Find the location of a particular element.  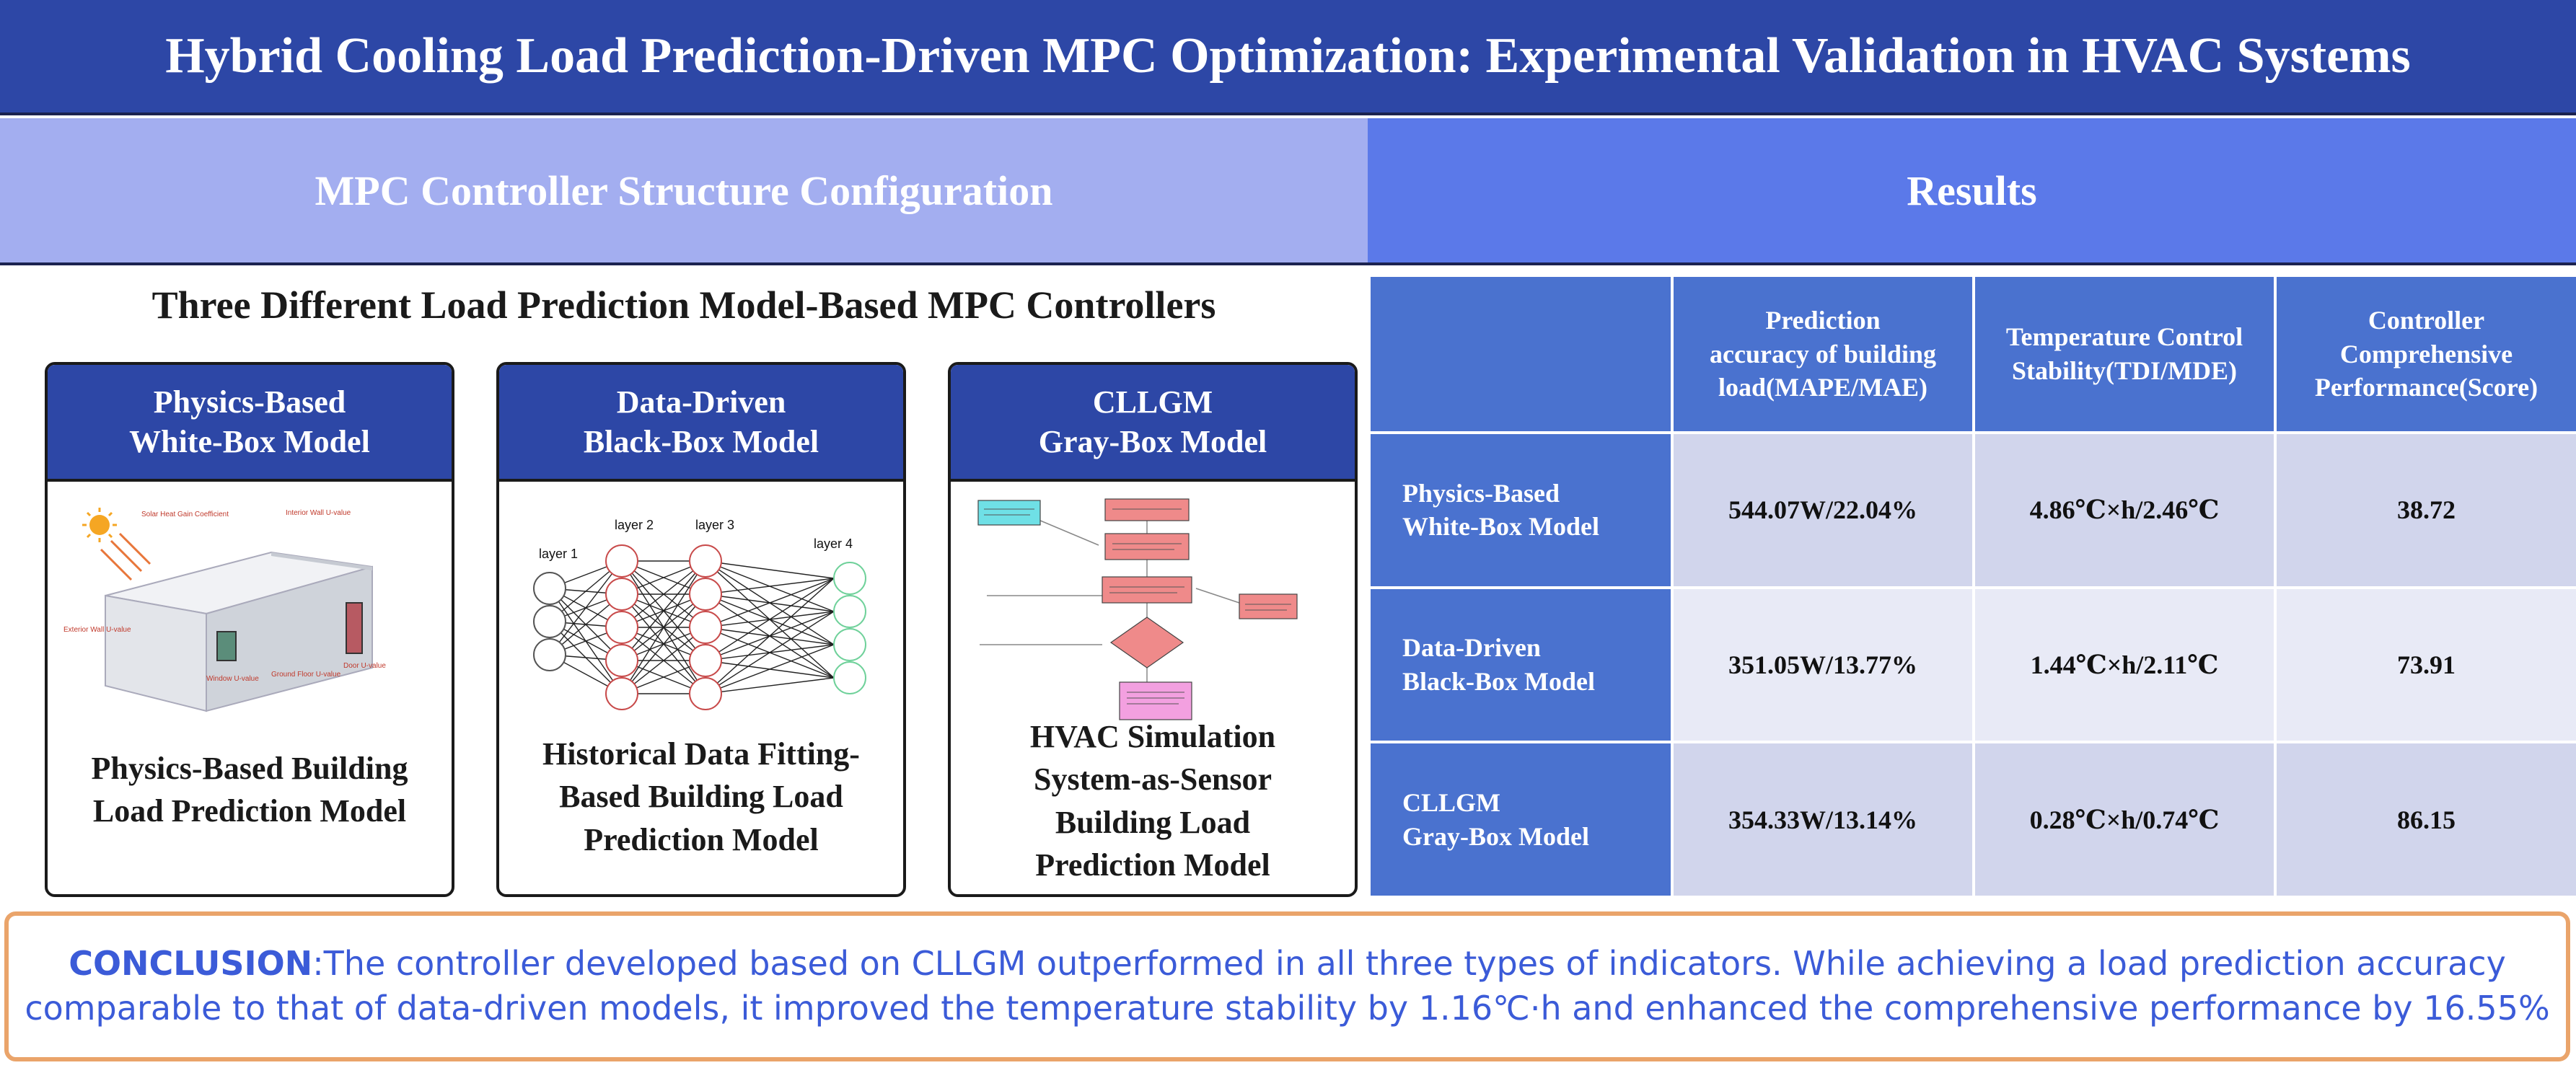

svg-text: layer 4 is located at coordinates (833, 543).